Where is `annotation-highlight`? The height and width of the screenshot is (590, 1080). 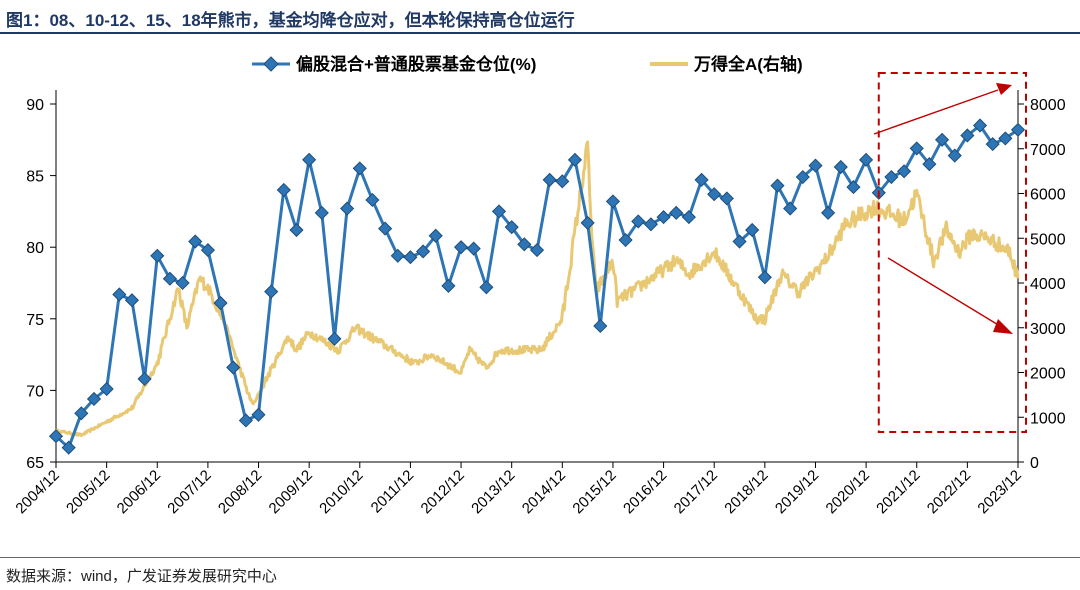 annotation-highlight is located at coordinates (950, 252).